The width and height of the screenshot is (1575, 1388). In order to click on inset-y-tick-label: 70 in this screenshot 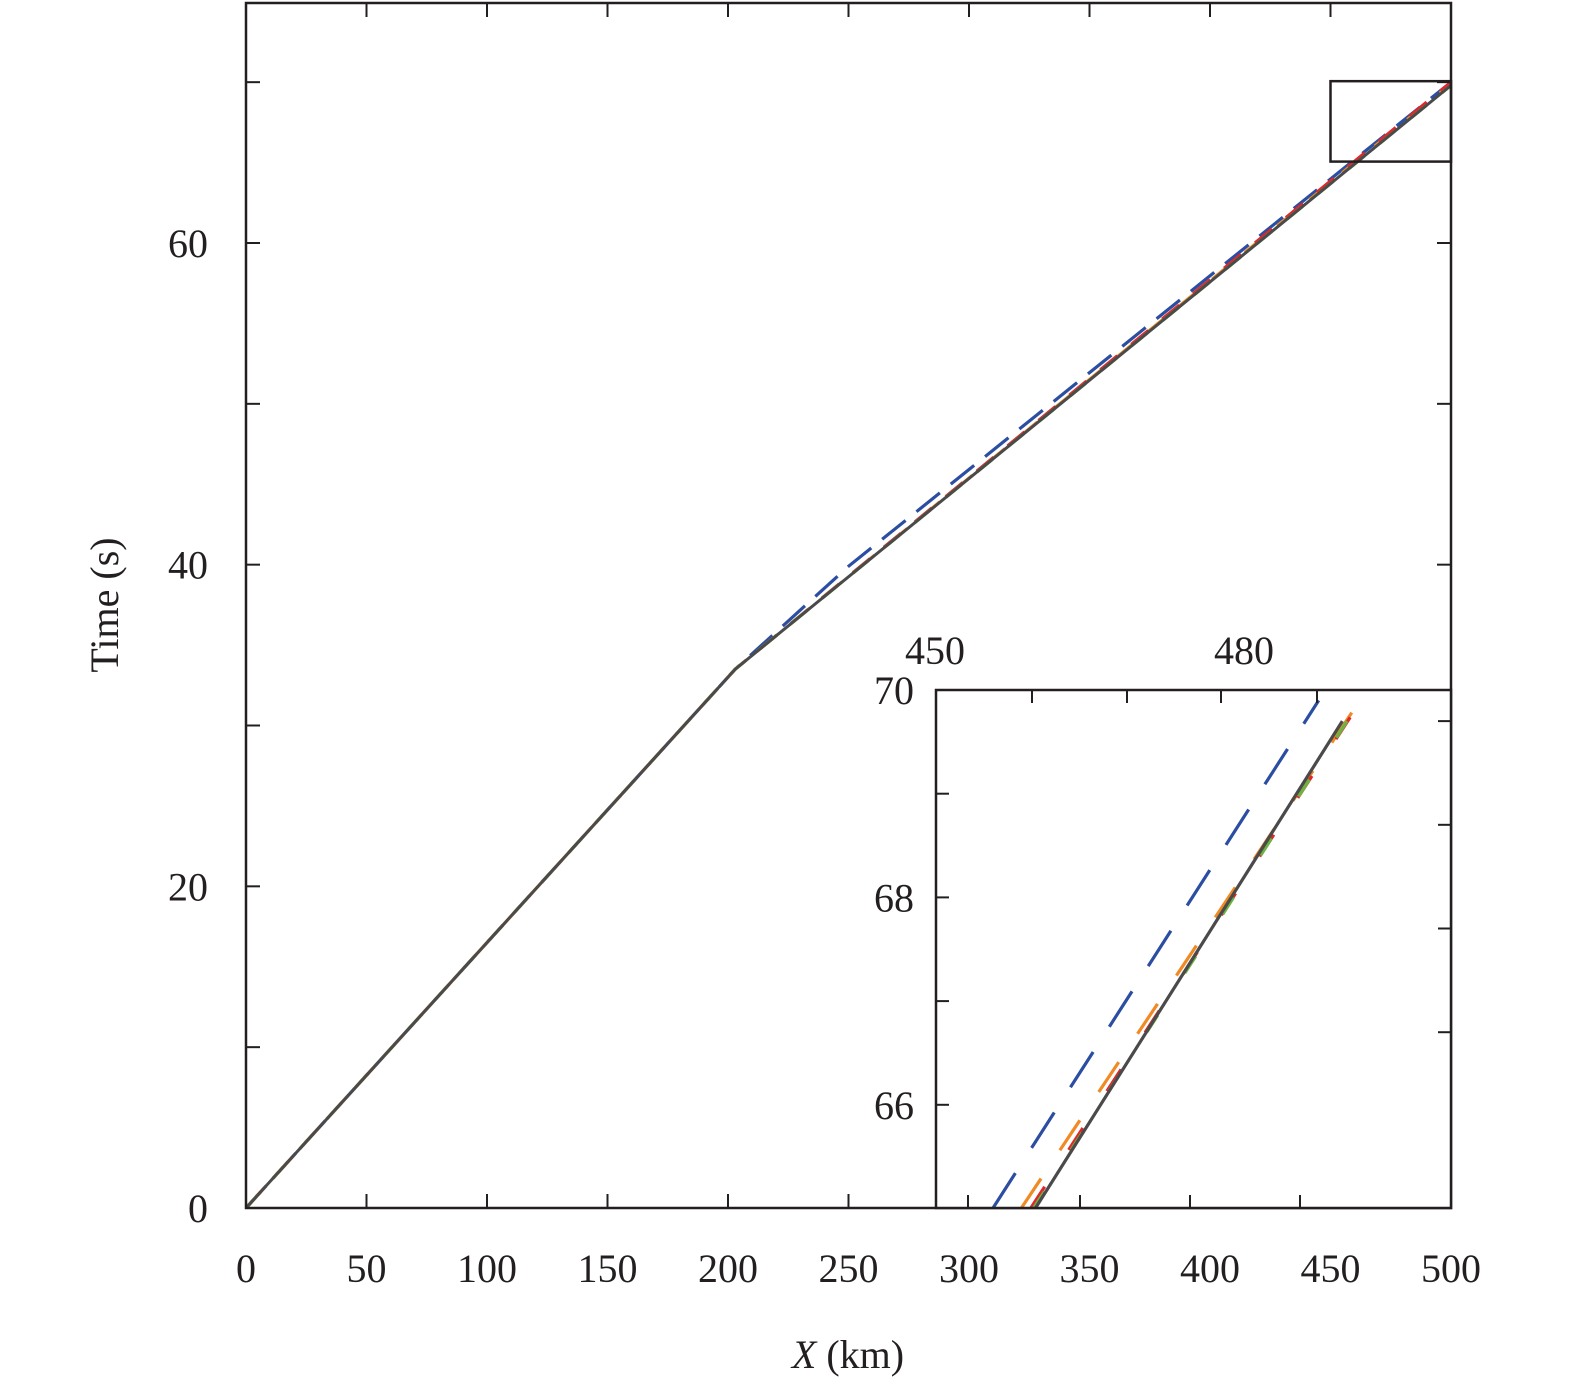, I will do `click(894, 690)`.